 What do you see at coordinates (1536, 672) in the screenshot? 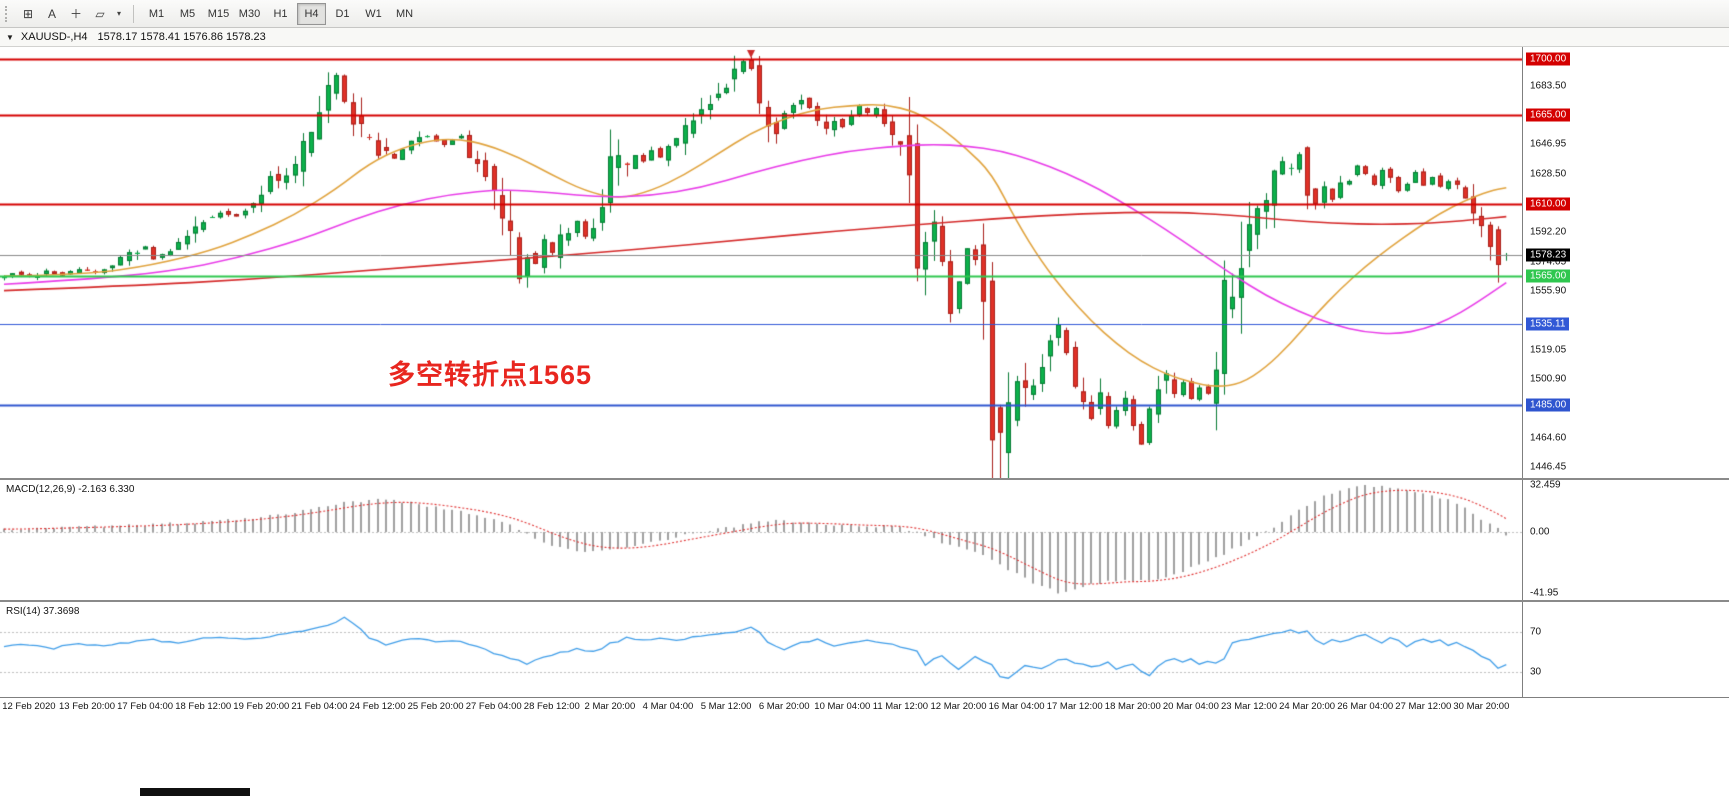
I see `rsi-scale-label: 30` at bounding box center [1536, 672].